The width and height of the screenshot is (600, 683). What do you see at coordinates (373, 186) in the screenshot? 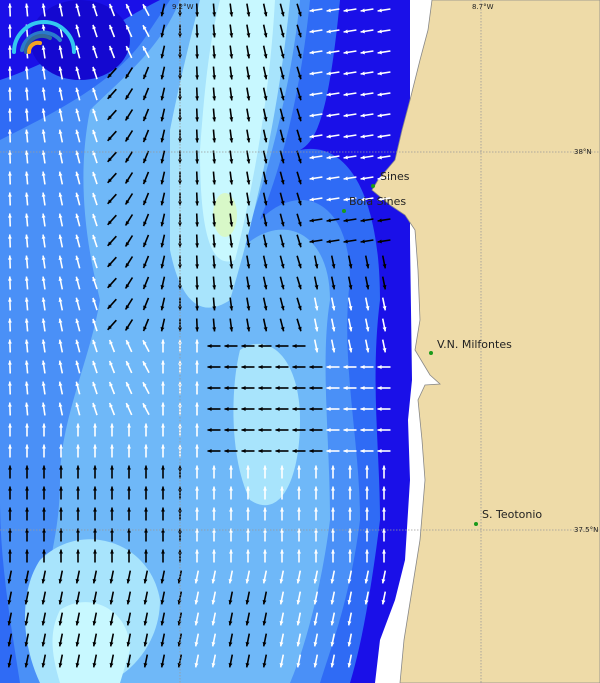
I see `marker-sines` at bounding box center [373, 186].